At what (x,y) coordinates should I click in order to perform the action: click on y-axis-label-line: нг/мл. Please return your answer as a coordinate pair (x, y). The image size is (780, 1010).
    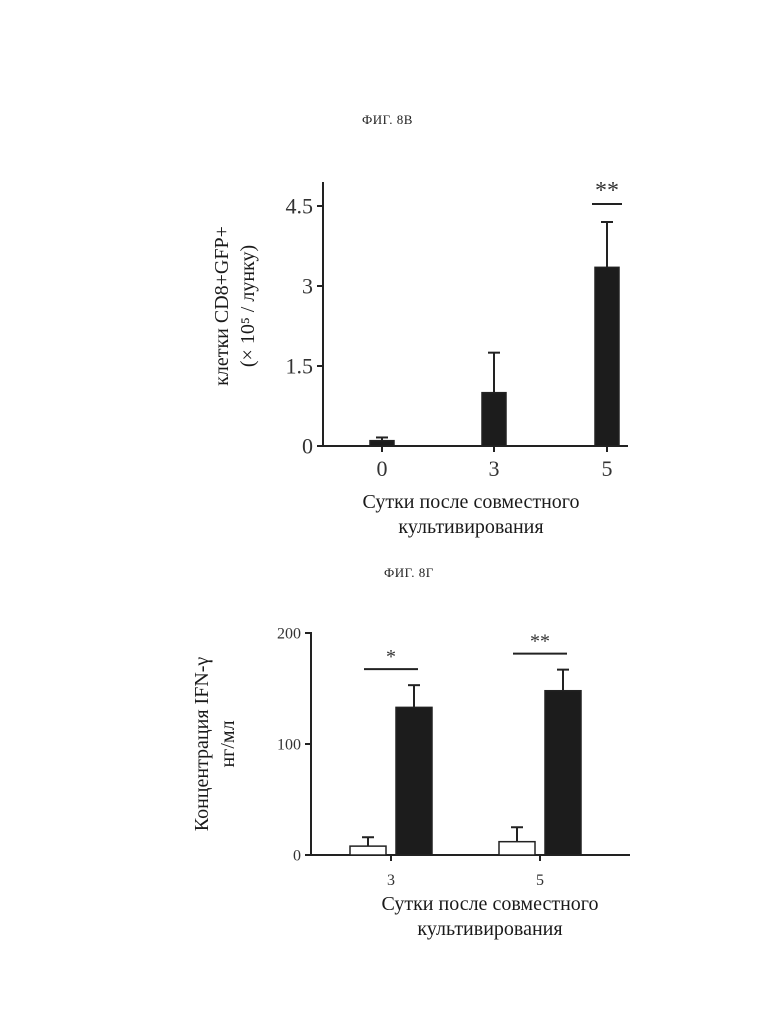
    Looking at the image, I should click on (228, 743).